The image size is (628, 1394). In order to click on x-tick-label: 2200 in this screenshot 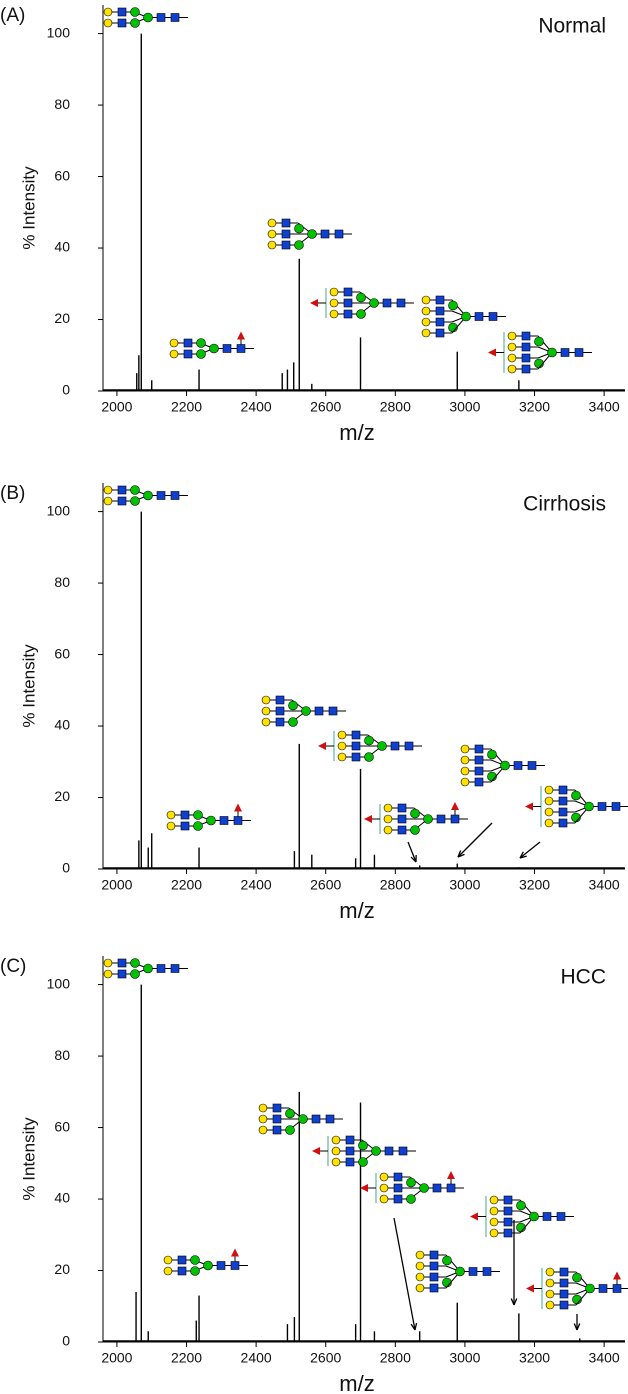, I will do `click(186, 407)`.